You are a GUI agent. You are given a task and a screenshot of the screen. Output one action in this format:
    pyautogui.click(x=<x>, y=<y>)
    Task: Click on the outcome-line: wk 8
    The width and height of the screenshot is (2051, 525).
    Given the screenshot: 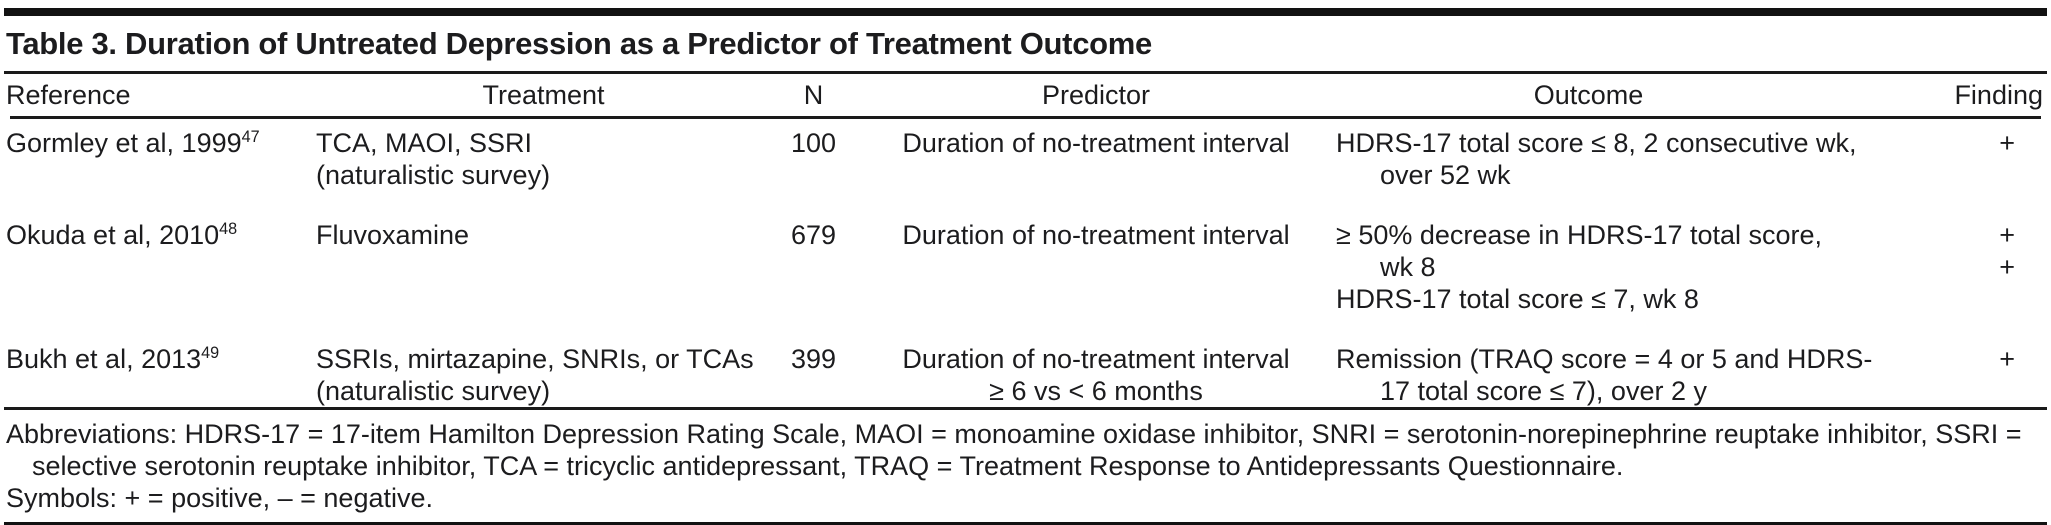 What is the action you would take?
    pyautogui.click(x=1408, y=266)
    